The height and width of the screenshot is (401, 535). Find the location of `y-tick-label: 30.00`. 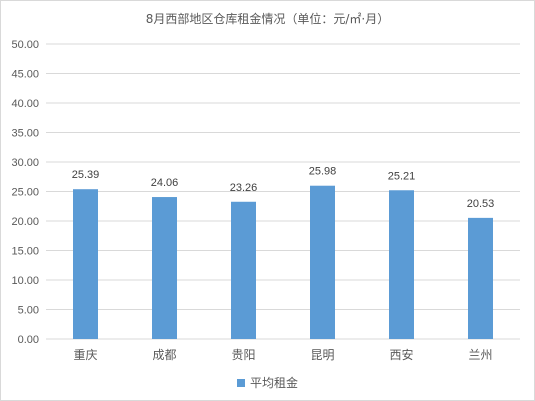

y-tick-label: 30.00 is located at coordinates (25, 163).